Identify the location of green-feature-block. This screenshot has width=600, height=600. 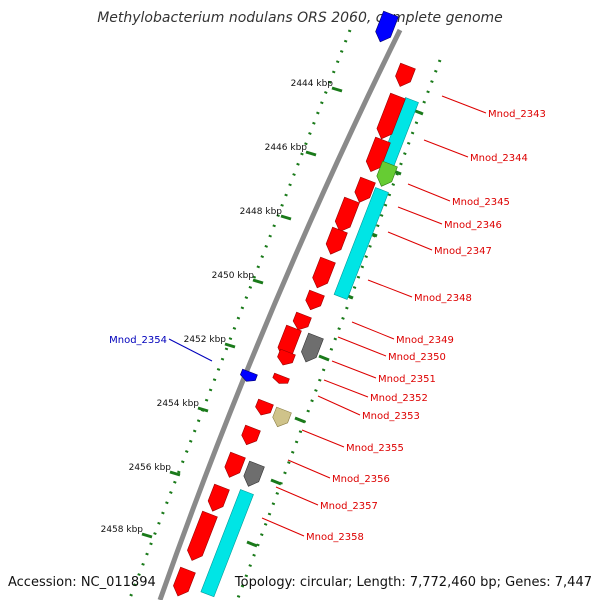
(387, 173).